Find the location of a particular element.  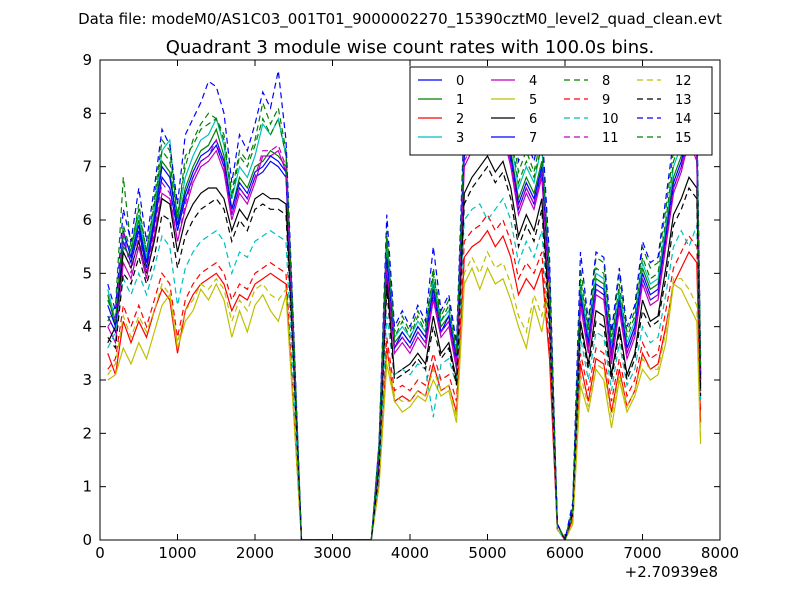

y-tick-label: 0 is located at coordinates (87, 540).